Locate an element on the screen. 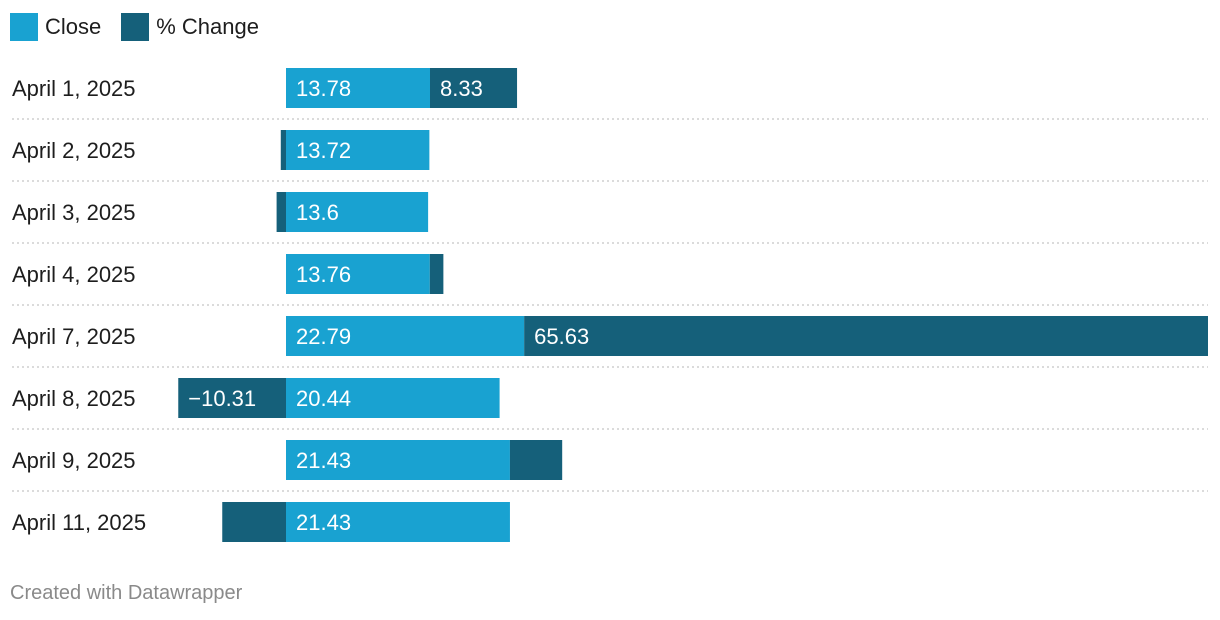 This screenshot has width=1220, height=620. category-label: April 4, 2025 is located at coordinates (74, 274).